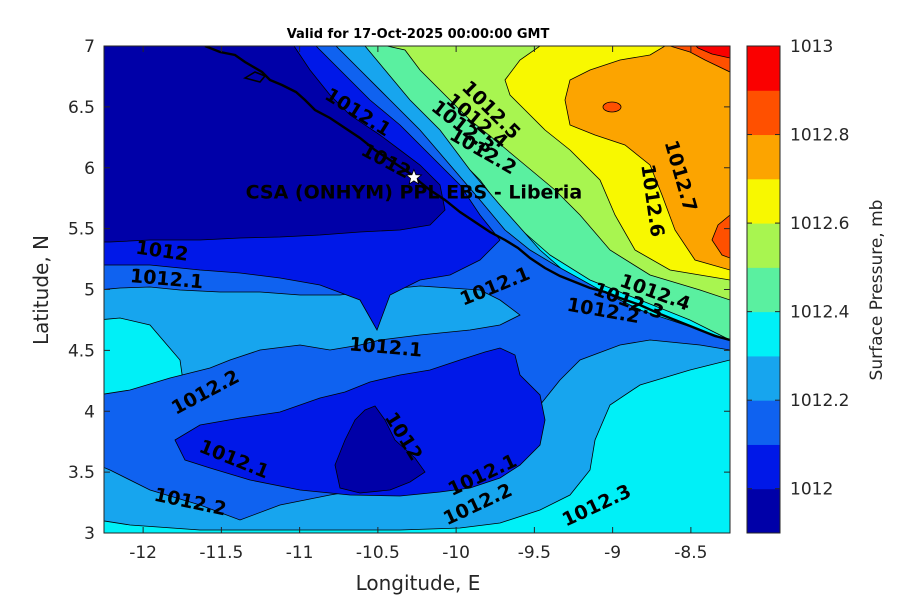  What do you see at coordinates (221, 553) in the screenshot?
I see `x-tick-label: -11.5` at bounding box center [221, 553].